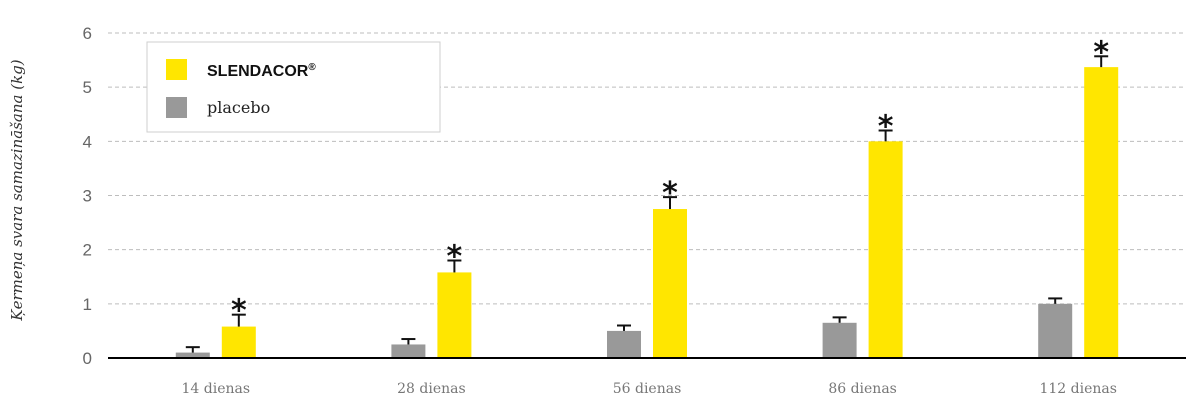  I want to click on x-tick-label: 86 dienas, so click(862, 389).